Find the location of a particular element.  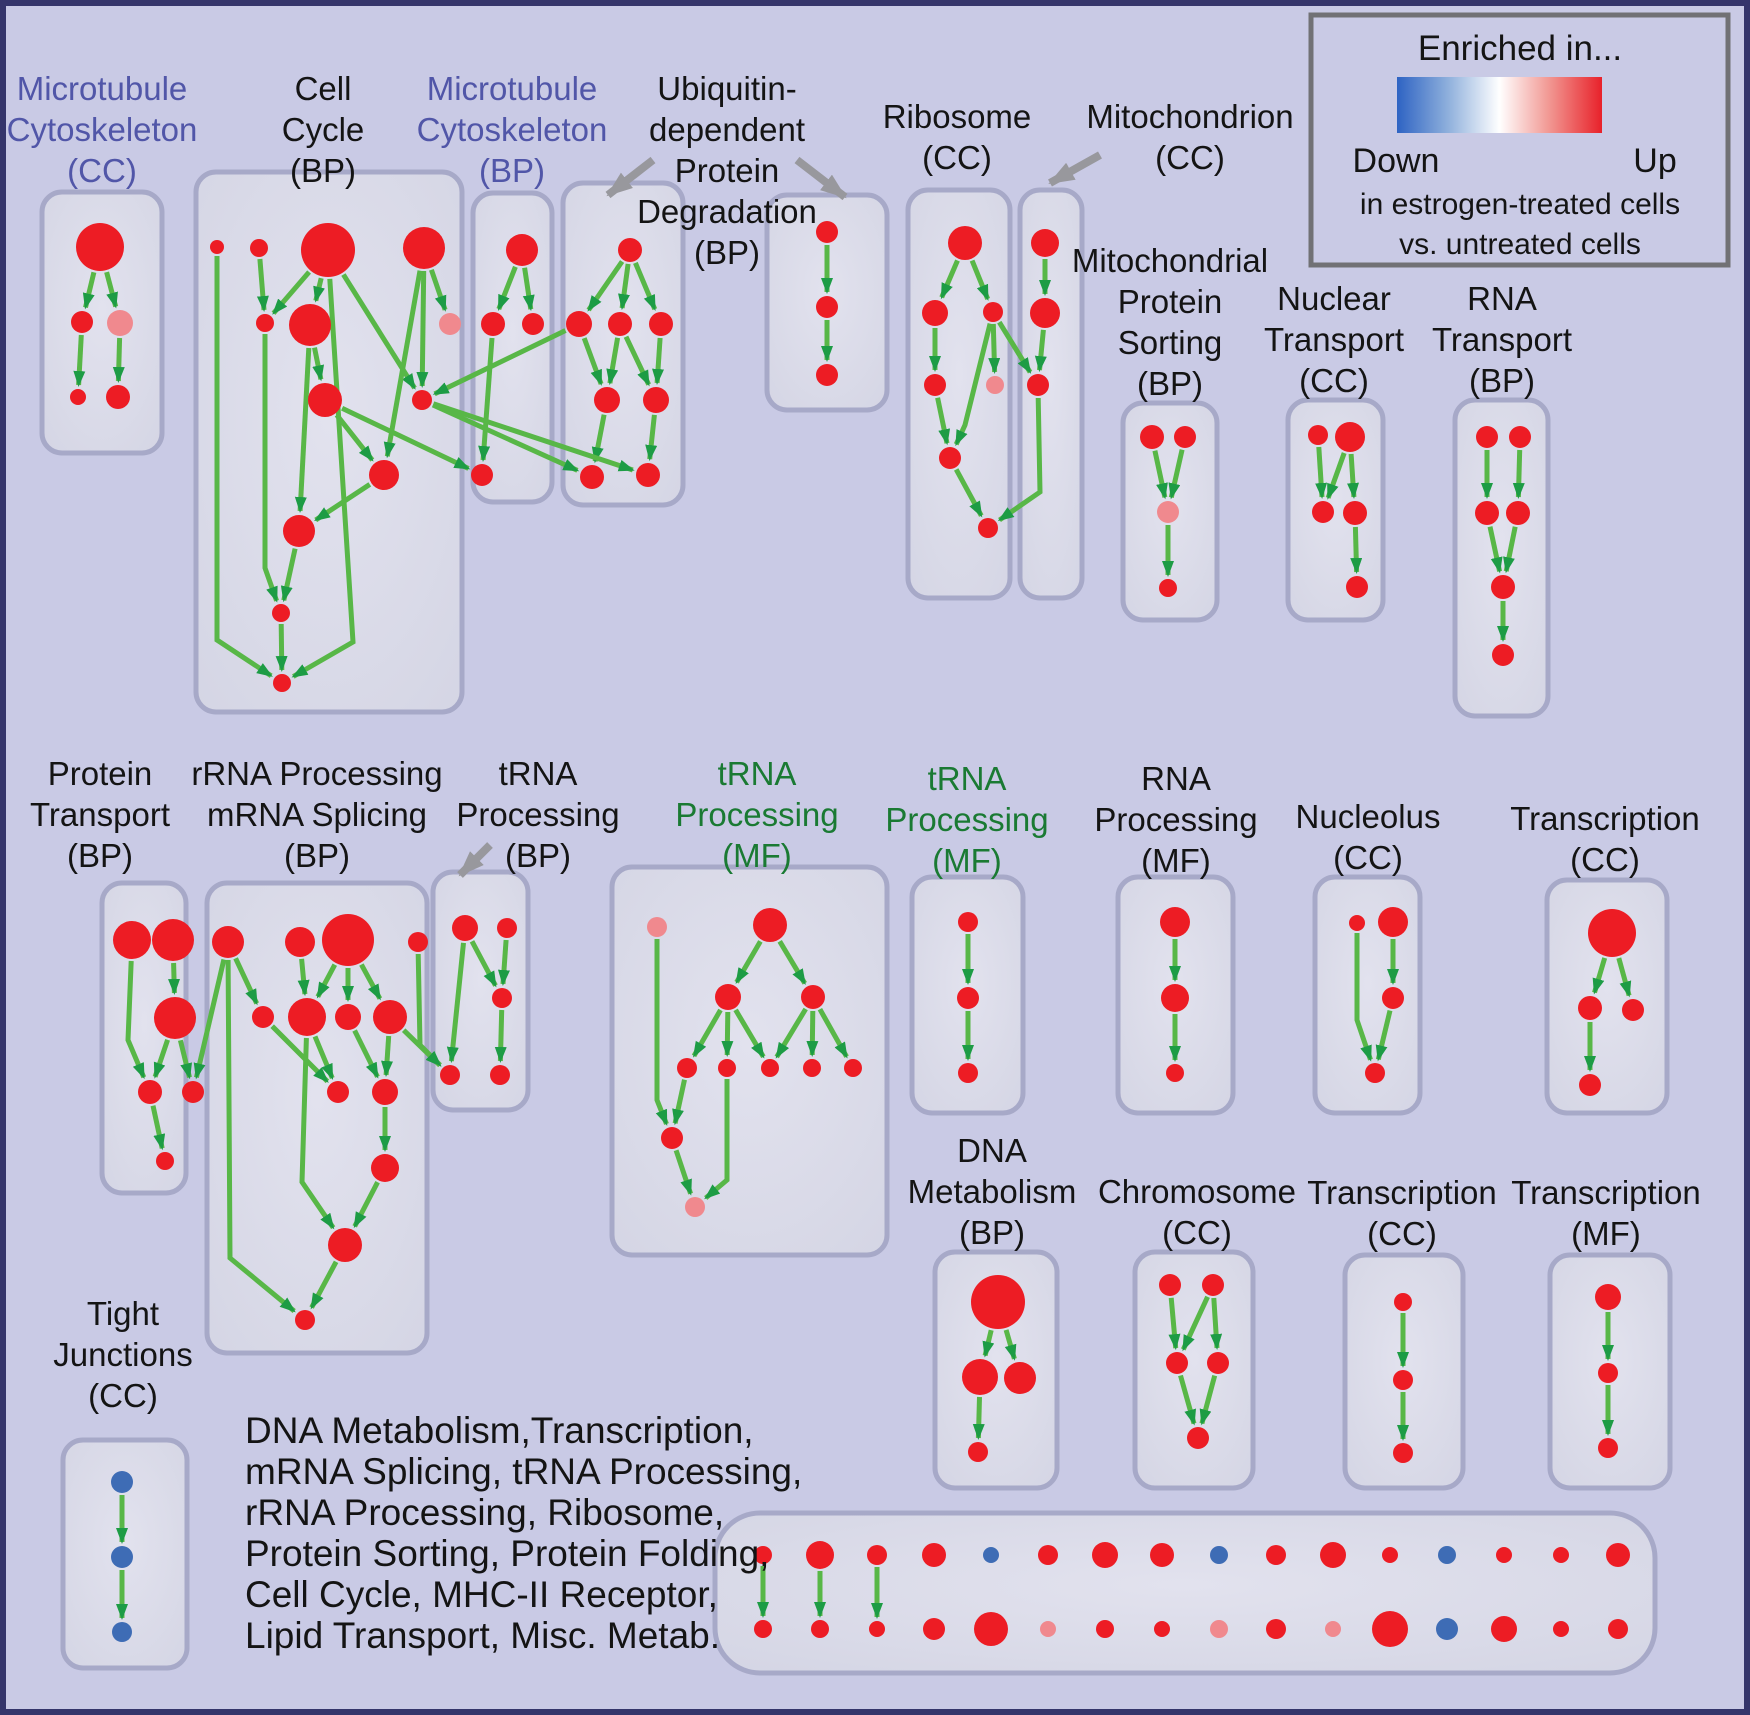

cluster-label-trna-processing-bp-line-1: Processing is located at coordinates (537, 814).